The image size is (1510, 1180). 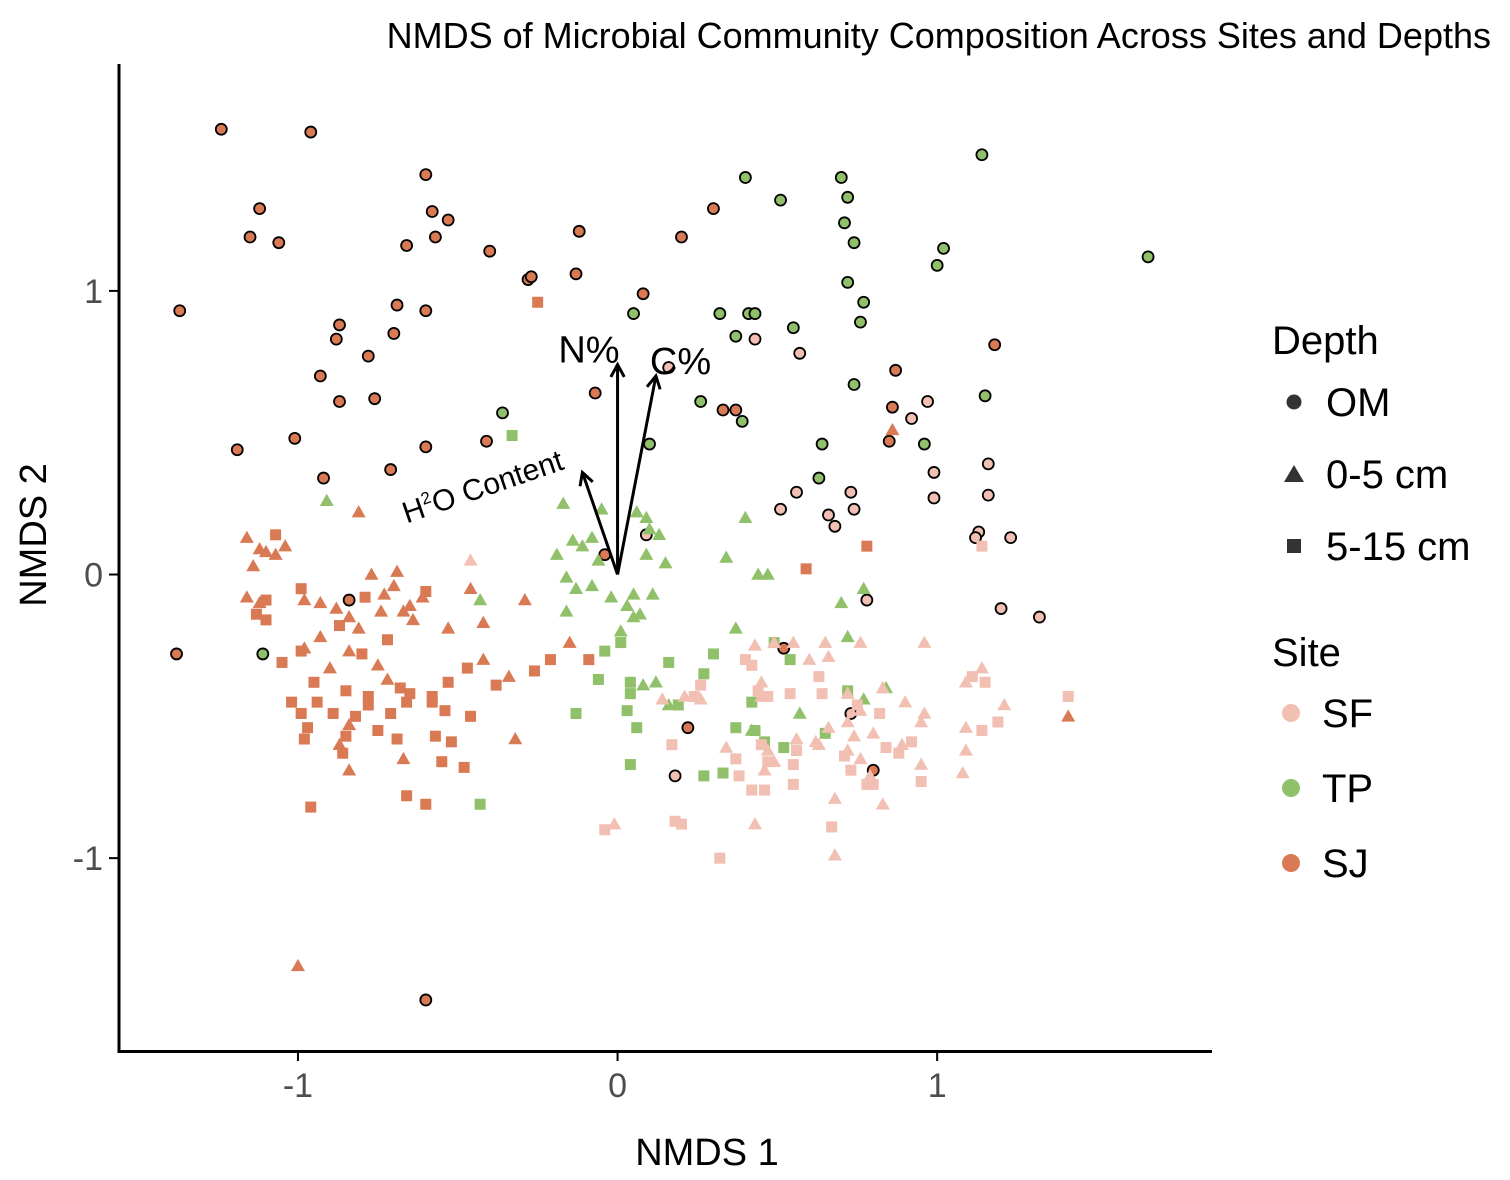 I want to click on legend-title-site: Site, so click(x=1306, y=653).